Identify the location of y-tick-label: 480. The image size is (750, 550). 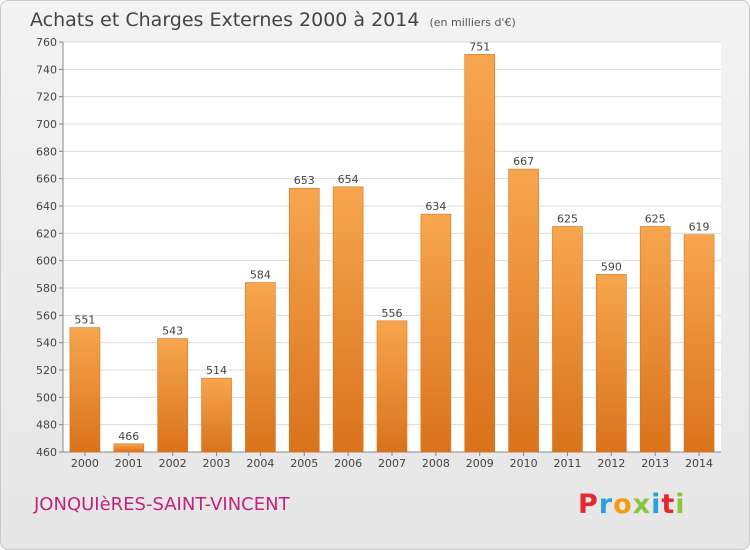
(46, 425).